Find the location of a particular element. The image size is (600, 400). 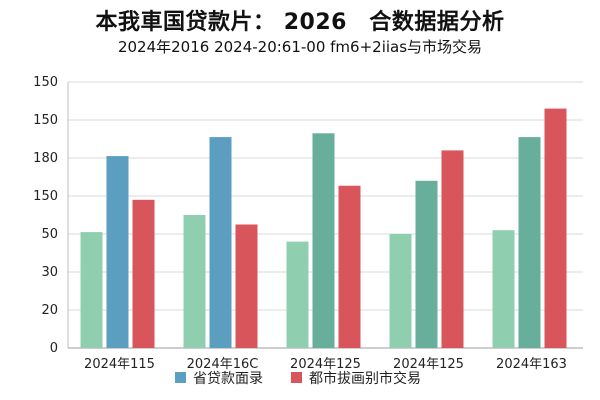

y-tick-label: 30 is located at coordinates (49, 272).